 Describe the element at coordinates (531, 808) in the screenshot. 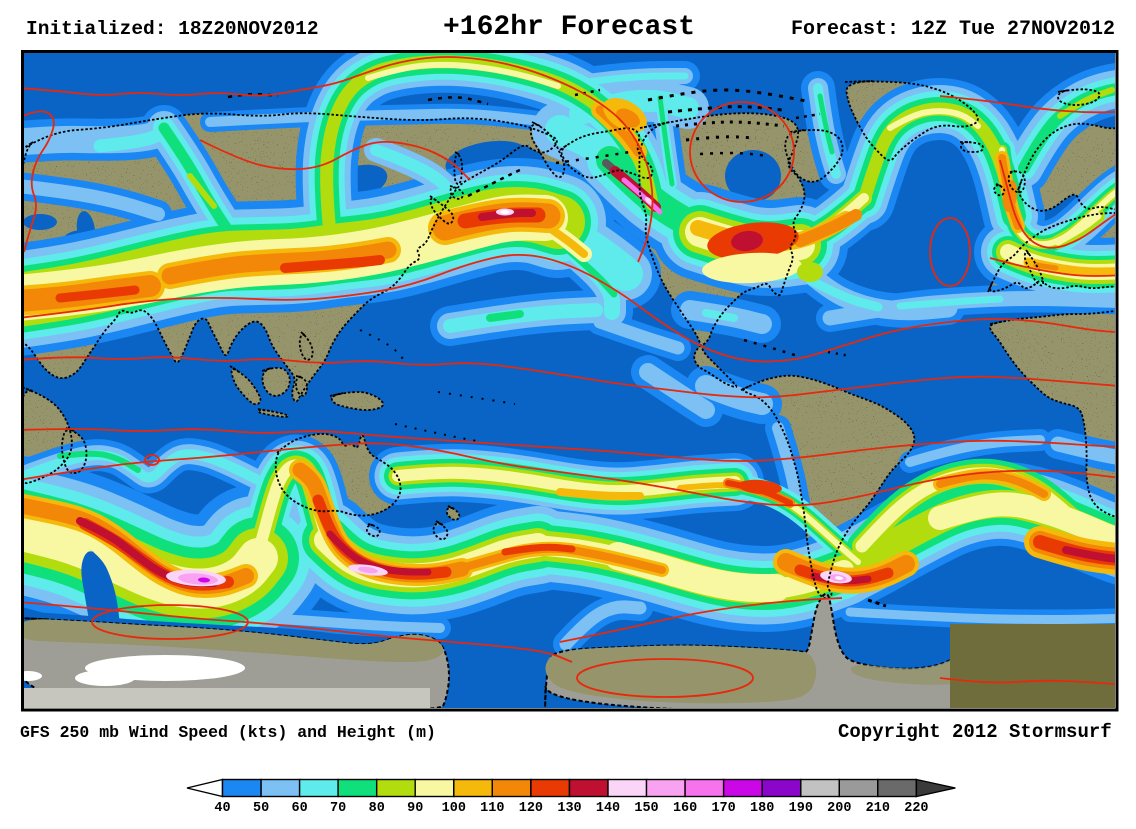

I see `svg-text: 120` at that location.